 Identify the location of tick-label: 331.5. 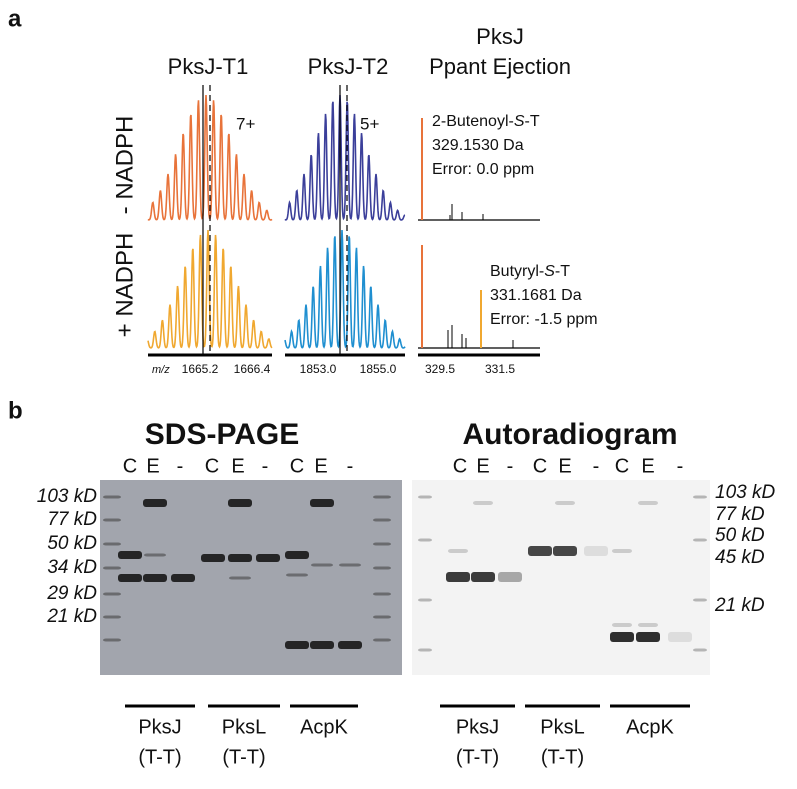
(500, 369).